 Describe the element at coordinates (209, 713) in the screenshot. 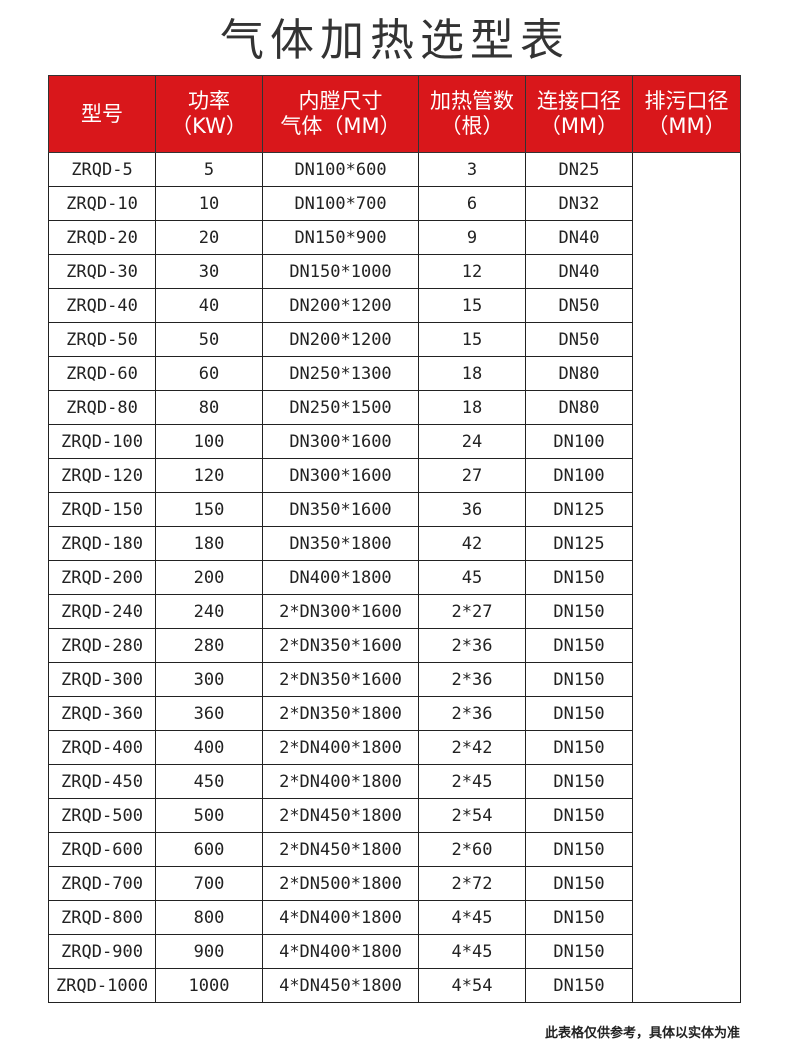

I see `cell-power: 360` at that location.